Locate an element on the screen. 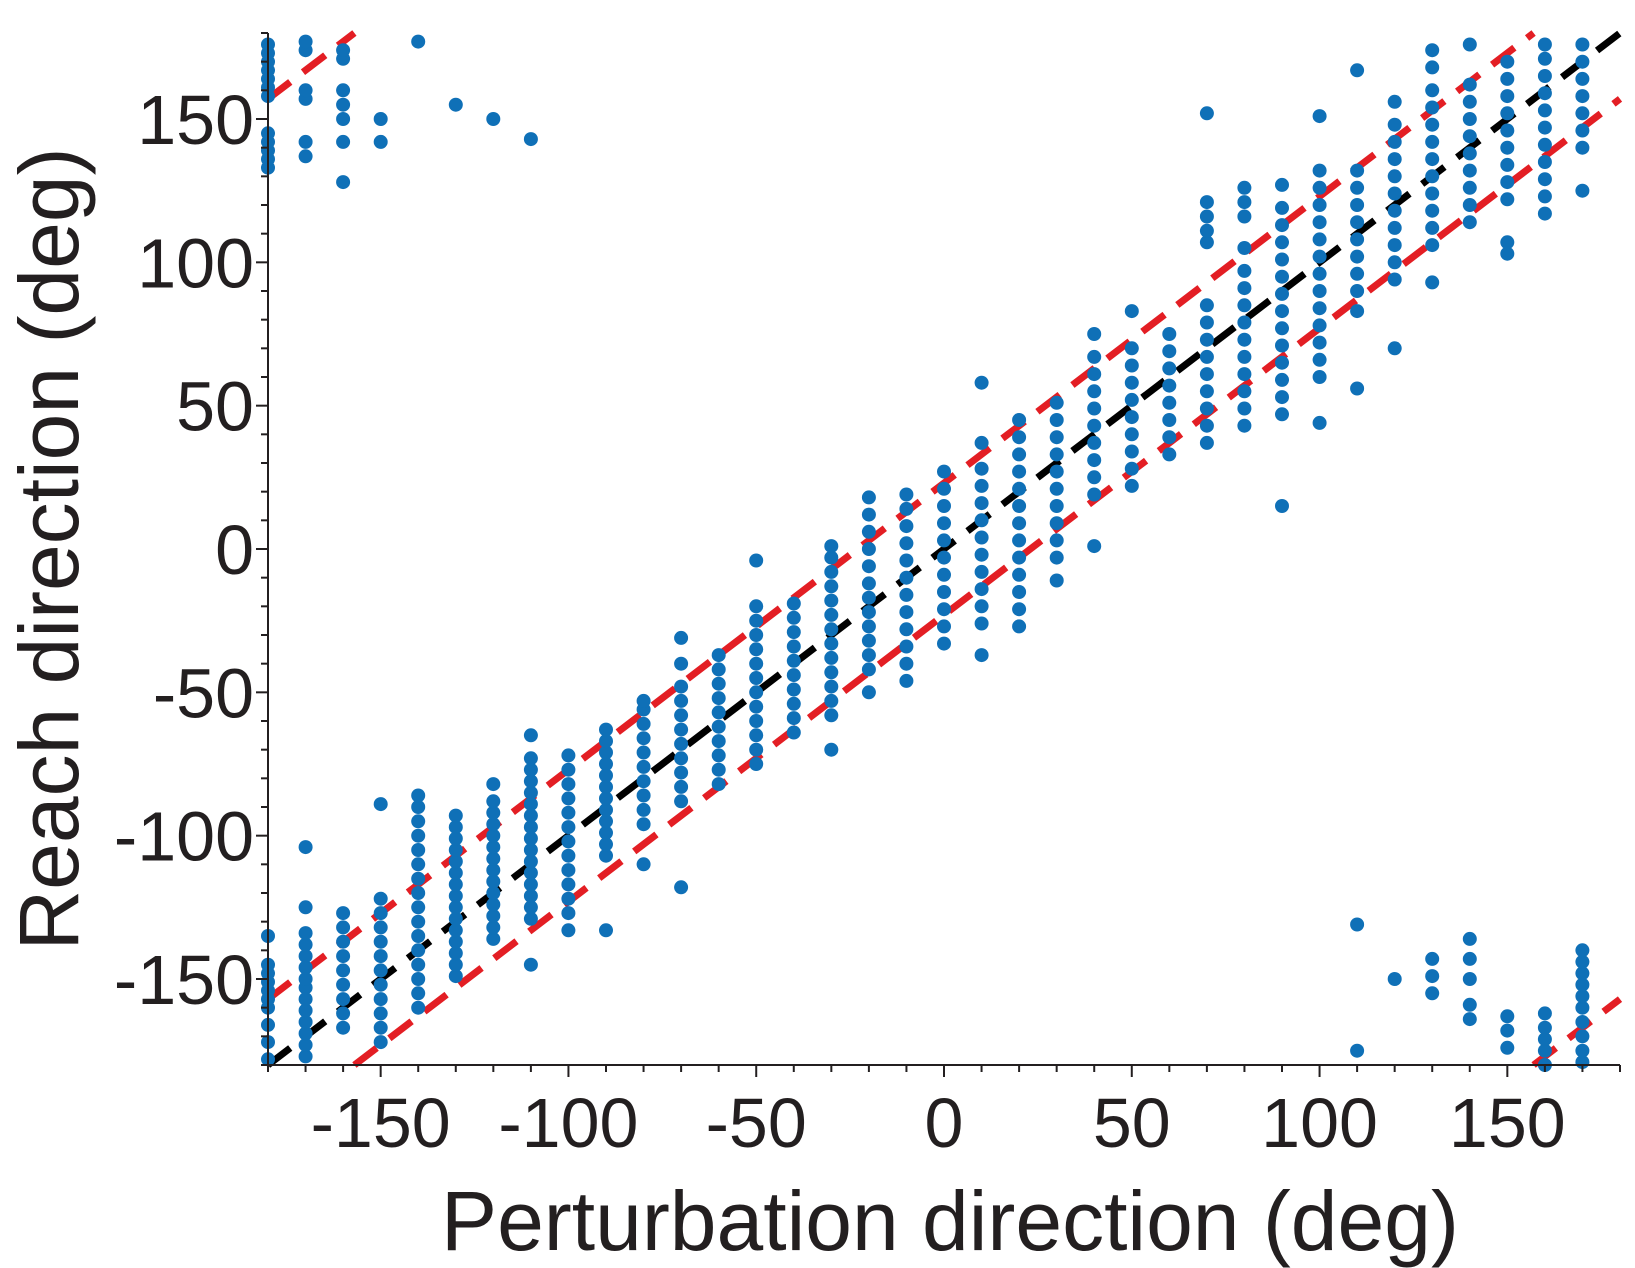 Image resolution: width=1635 pixels, height=1268 pixels. y-tick-label: 0 is located at coordinates (234, 550).